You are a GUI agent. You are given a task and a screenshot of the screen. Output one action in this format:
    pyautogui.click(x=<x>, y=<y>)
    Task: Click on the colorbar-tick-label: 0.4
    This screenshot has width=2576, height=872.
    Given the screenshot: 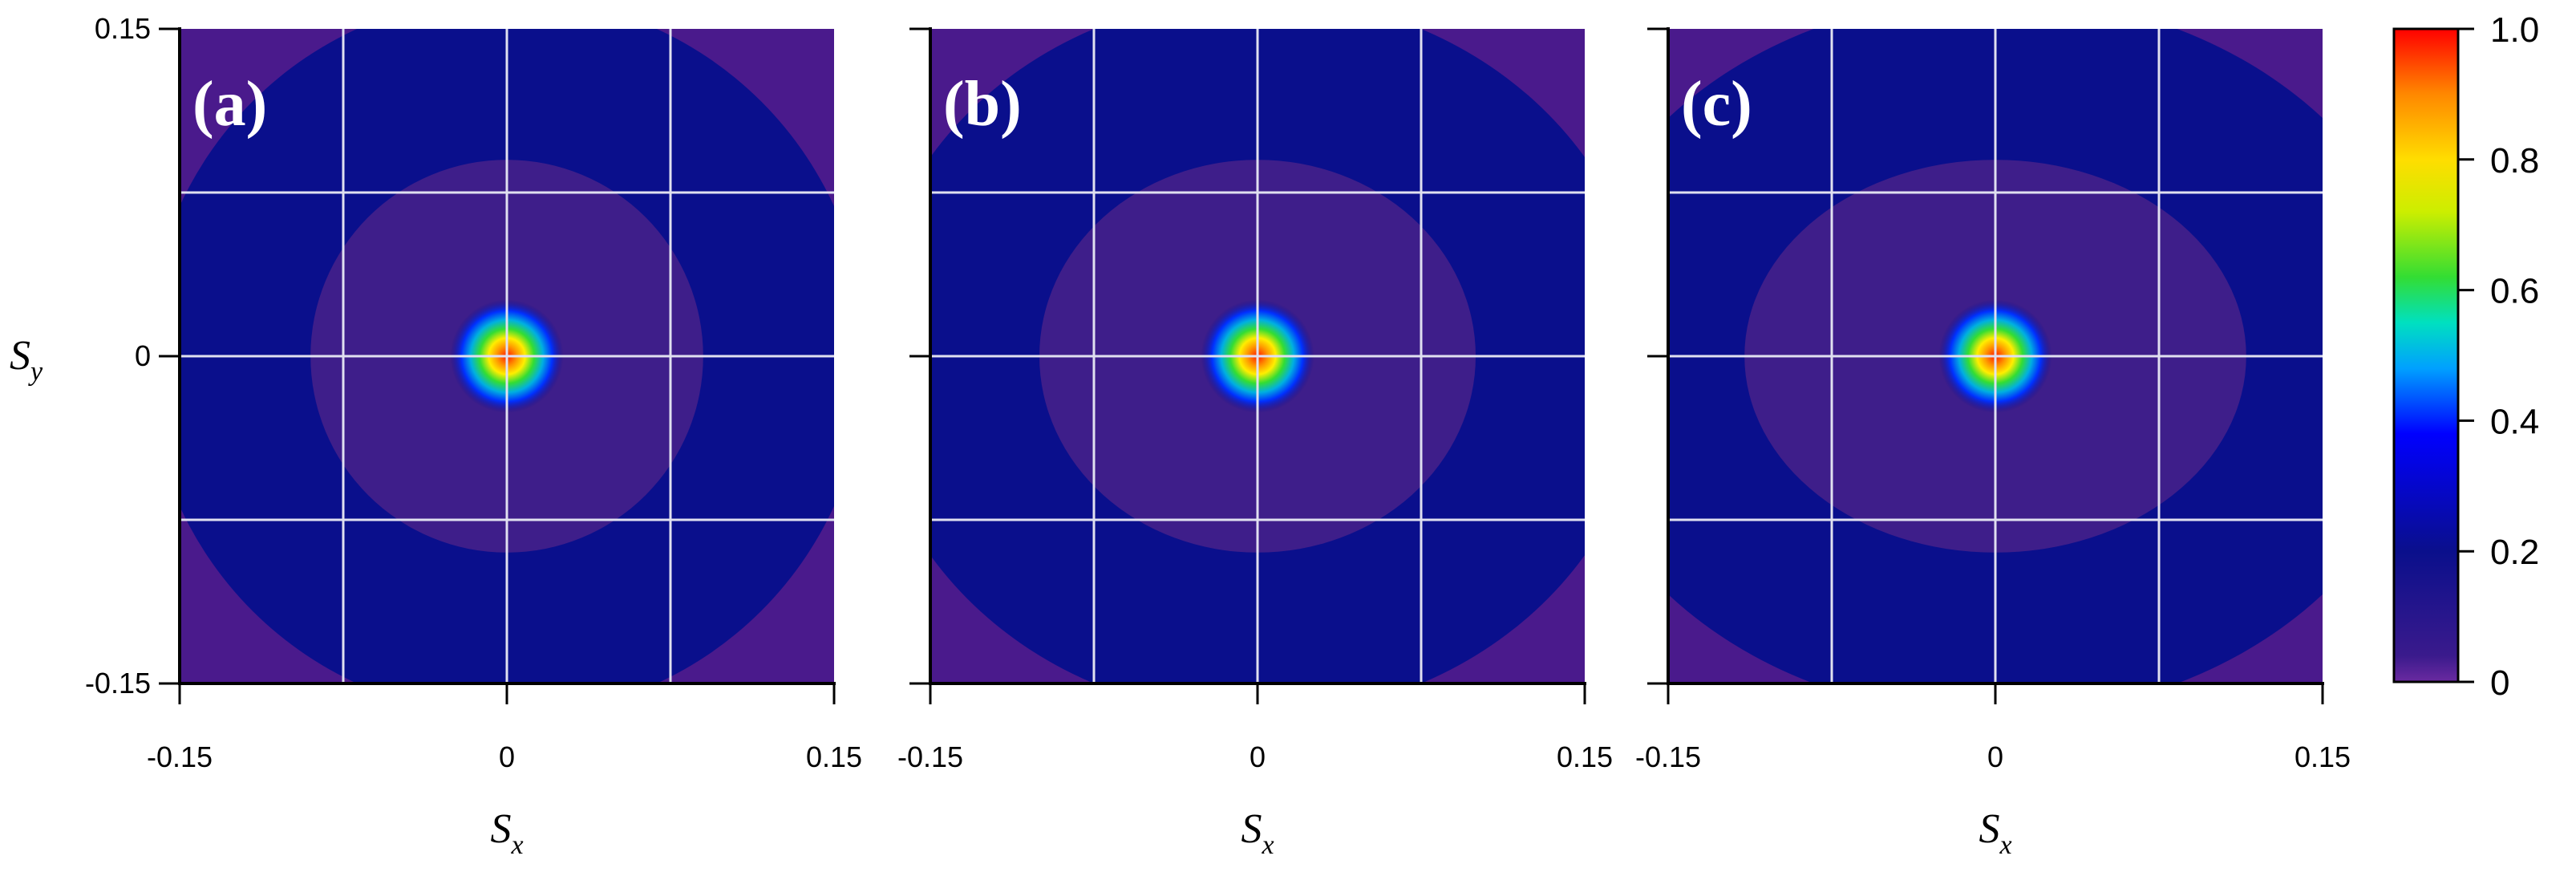 What is the action you would take?
    pyautogui.click(x=2514, y=422)
    